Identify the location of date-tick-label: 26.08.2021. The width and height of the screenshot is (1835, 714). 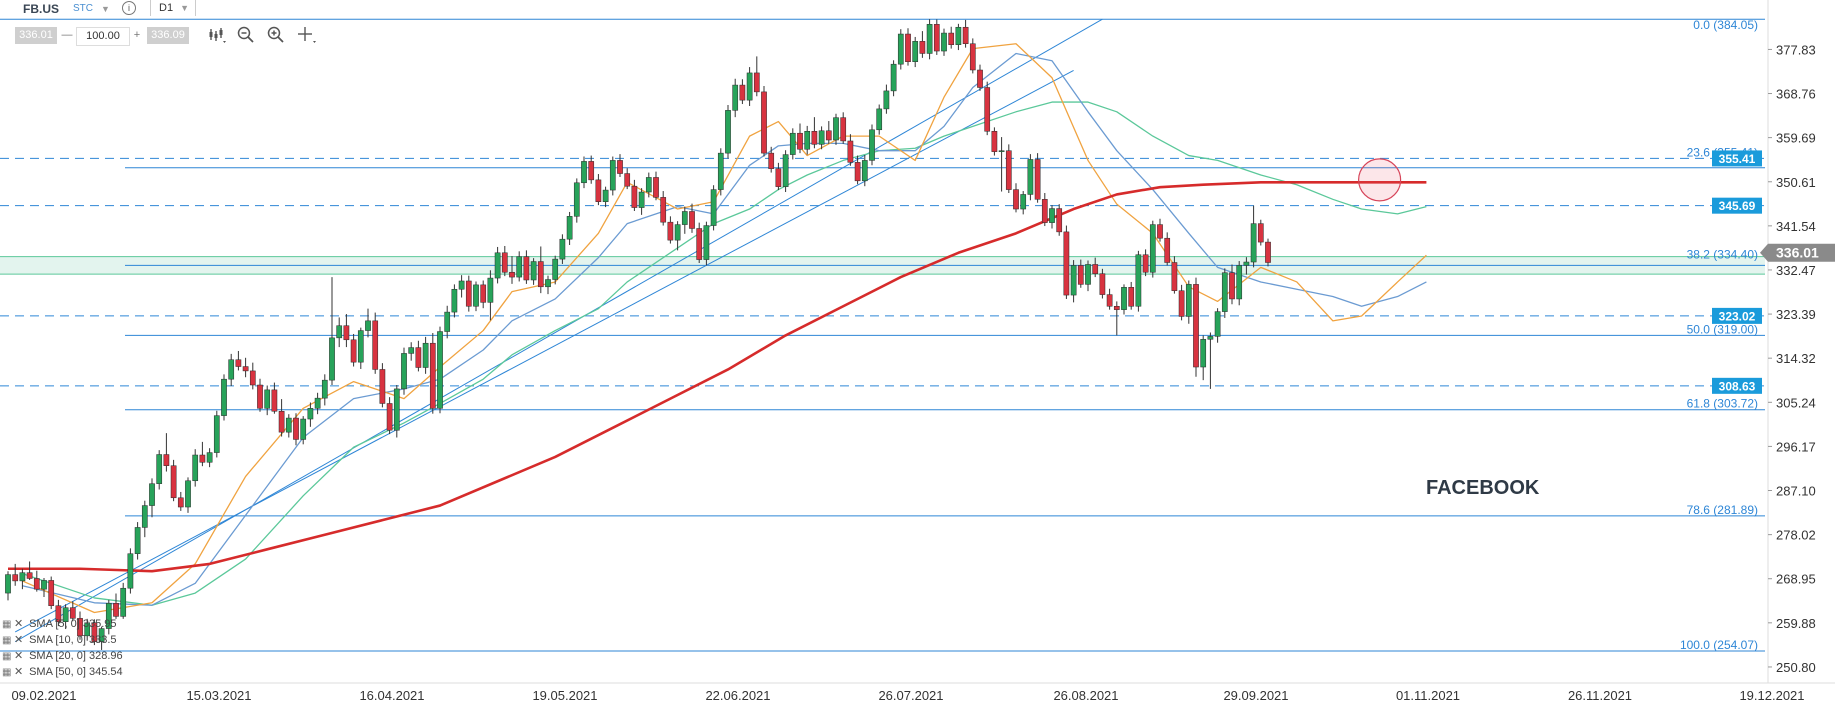
(1085, 695).